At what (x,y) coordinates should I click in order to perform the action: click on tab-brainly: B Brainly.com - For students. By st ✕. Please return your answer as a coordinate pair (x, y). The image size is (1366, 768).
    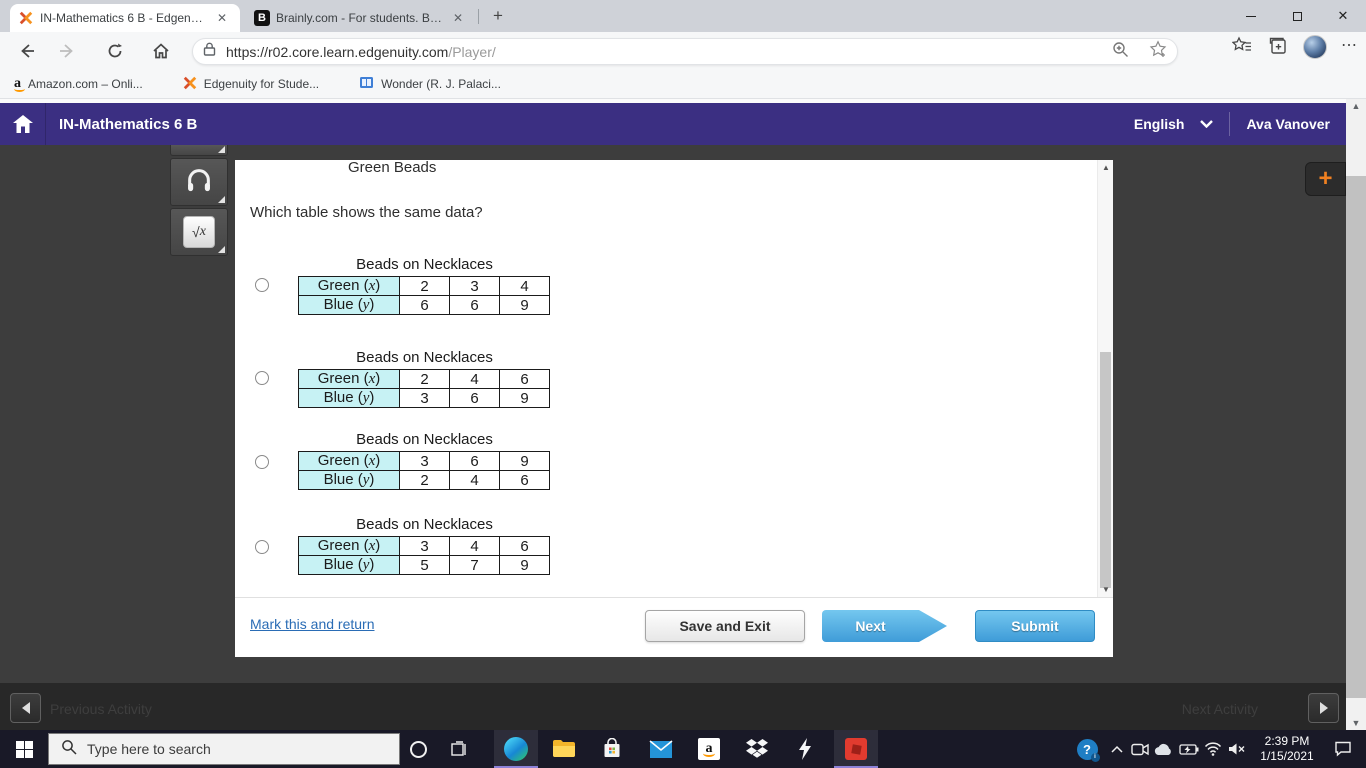
    Looking at the image, I should click on (360, 18).